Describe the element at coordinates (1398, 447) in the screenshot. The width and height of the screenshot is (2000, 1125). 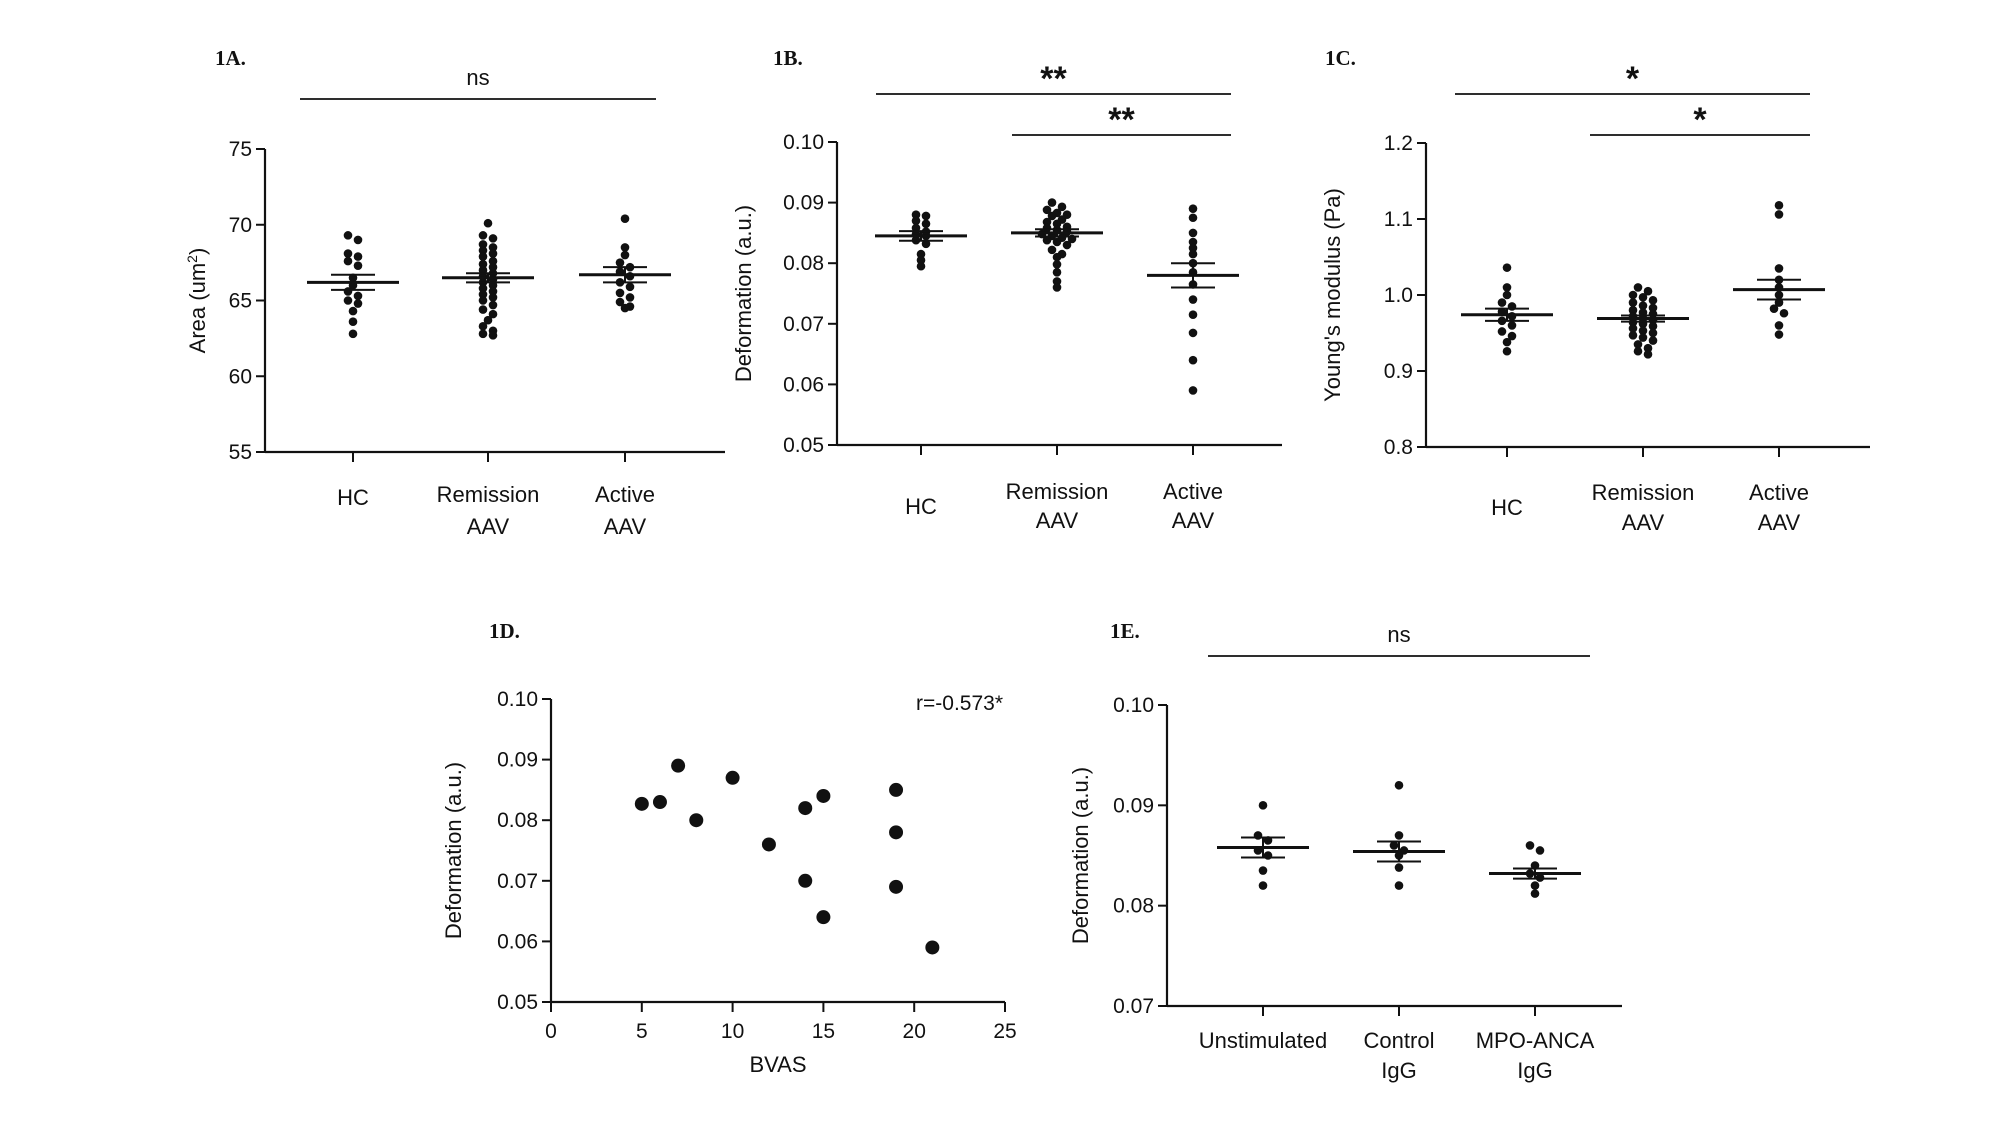
I see `y-tick-label: 0.8` at that location.